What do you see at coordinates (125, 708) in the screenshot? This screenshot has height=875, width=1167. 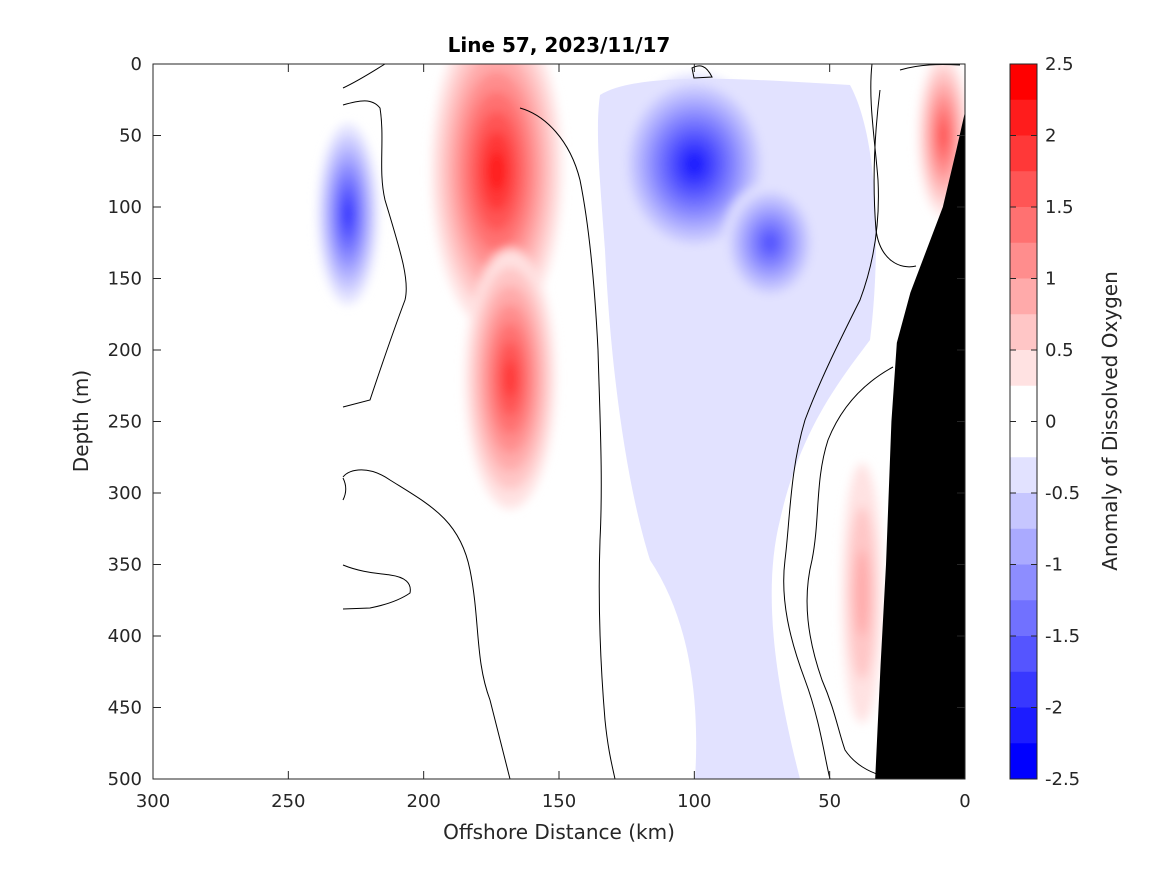 I see `y-tick-label: 450` at bounding box center [125, 708].